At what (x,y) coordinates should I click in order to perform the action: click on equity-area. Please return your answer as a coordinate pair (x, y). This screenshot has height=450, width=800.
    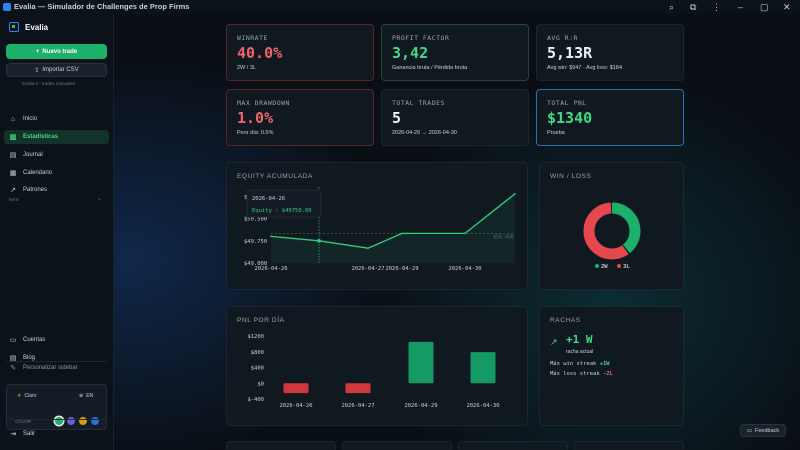
    Looking at the image, I should click on (393, 228).